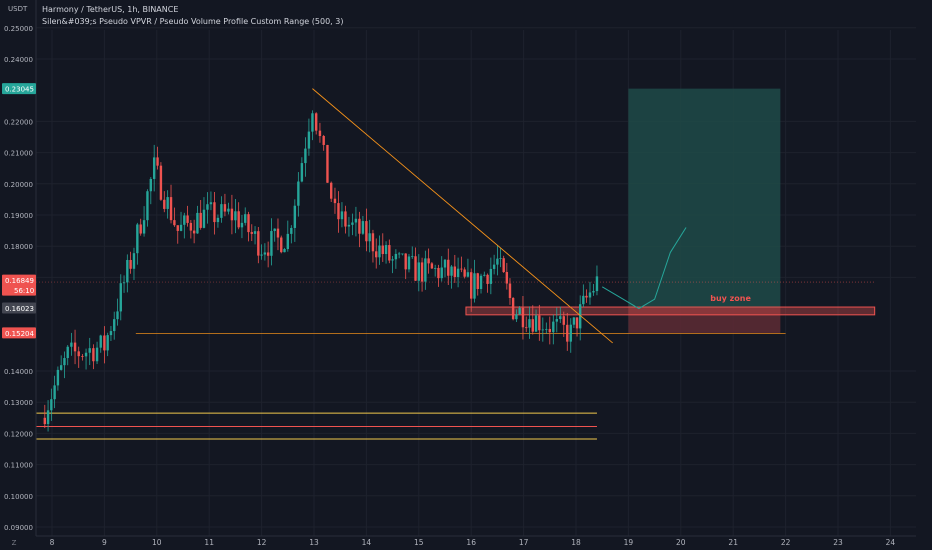  What do you see at coordinates (891, 542) in the screenshot?
I see `x-tick-label: 24` at bounding box center [891, 542].